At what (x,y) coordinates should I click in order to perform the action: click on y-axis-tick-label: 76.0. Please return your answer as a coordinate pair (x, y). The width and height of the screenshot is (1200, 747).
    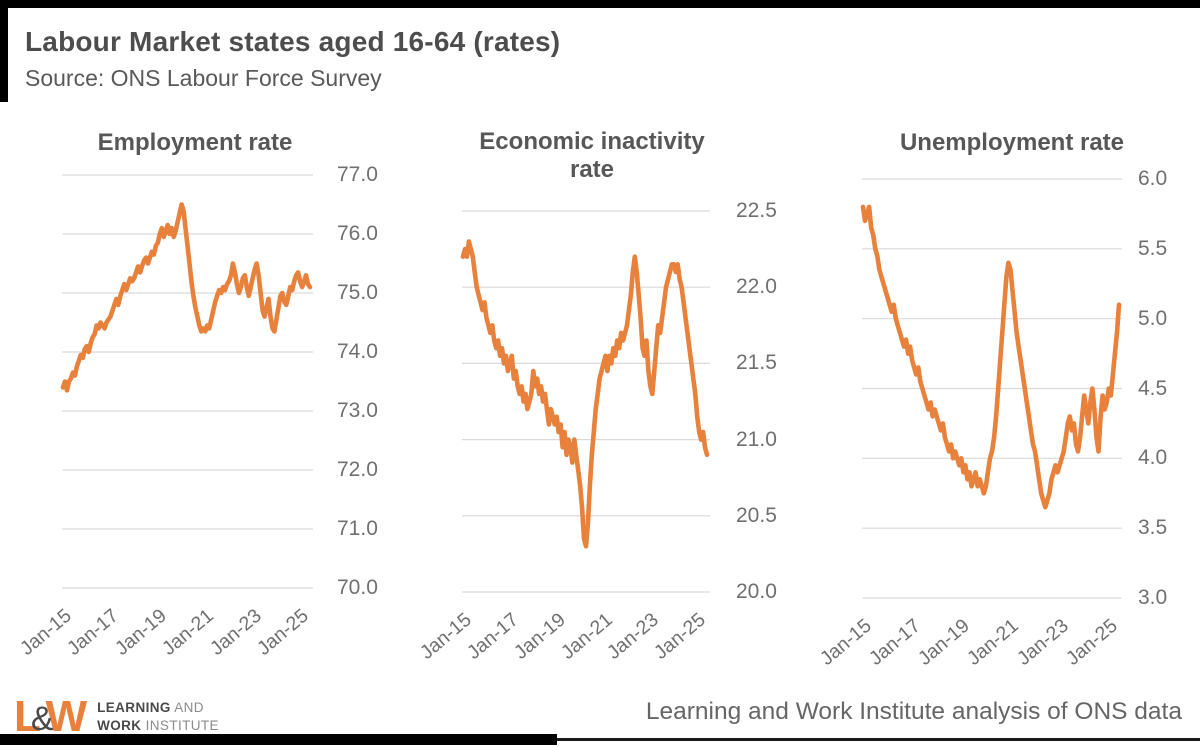
    Looking at the image, I should click on (357, 233).